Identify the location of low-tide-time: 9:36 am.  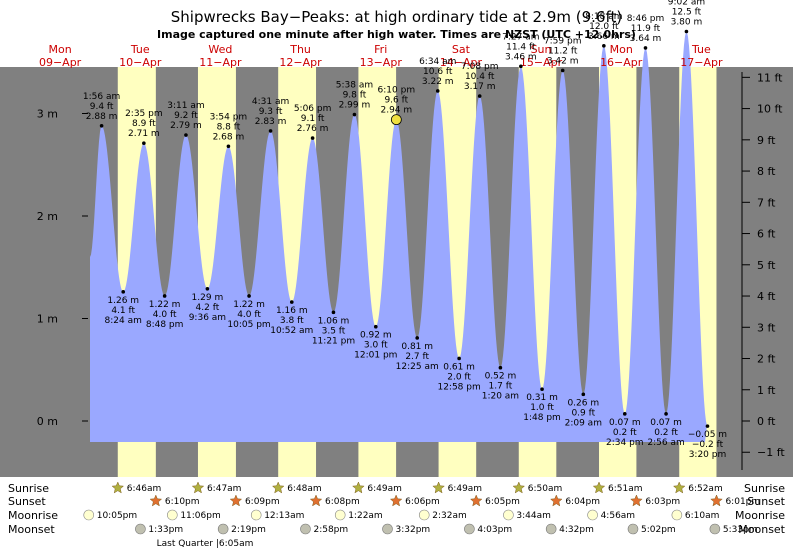
(207, 318).